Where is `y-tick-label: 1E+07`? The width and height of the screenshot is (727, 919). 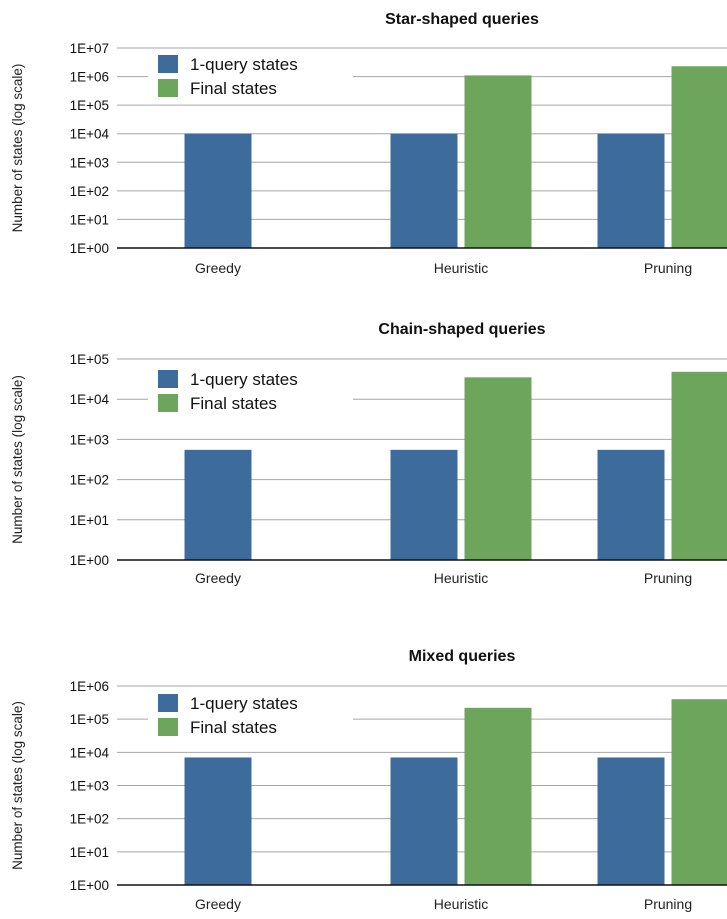 y-tick-label: 1E+07 is located at coordinates (89, 48).